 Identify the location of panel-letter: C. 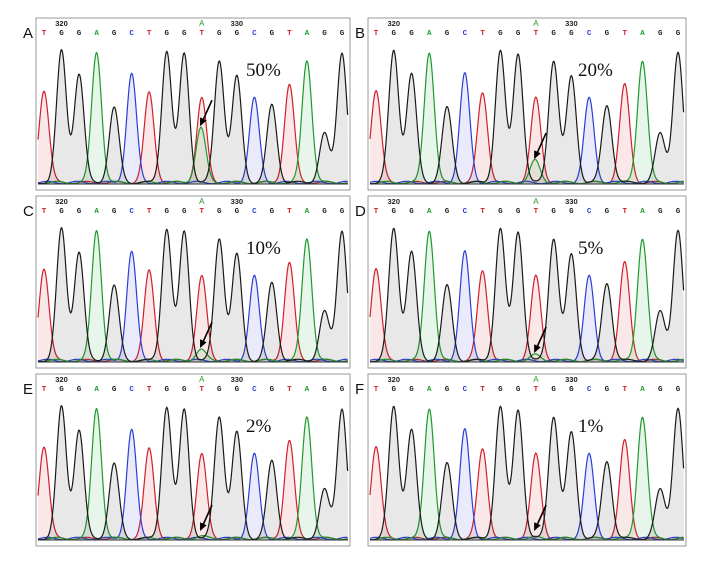
(28, 211).